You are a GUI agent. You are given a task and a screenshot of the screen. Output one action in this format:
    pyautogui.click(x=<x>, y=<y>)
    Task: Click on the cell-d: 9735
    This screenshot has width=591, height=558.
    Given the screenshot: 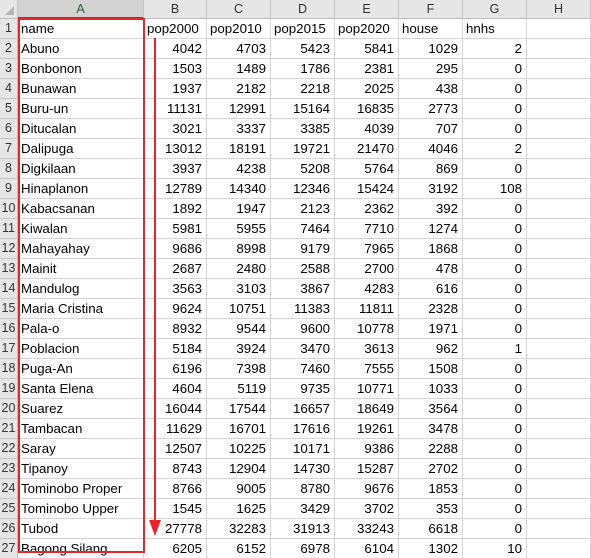 What is the action you would take?
    pyautogui.click(x=303, y=389)
    